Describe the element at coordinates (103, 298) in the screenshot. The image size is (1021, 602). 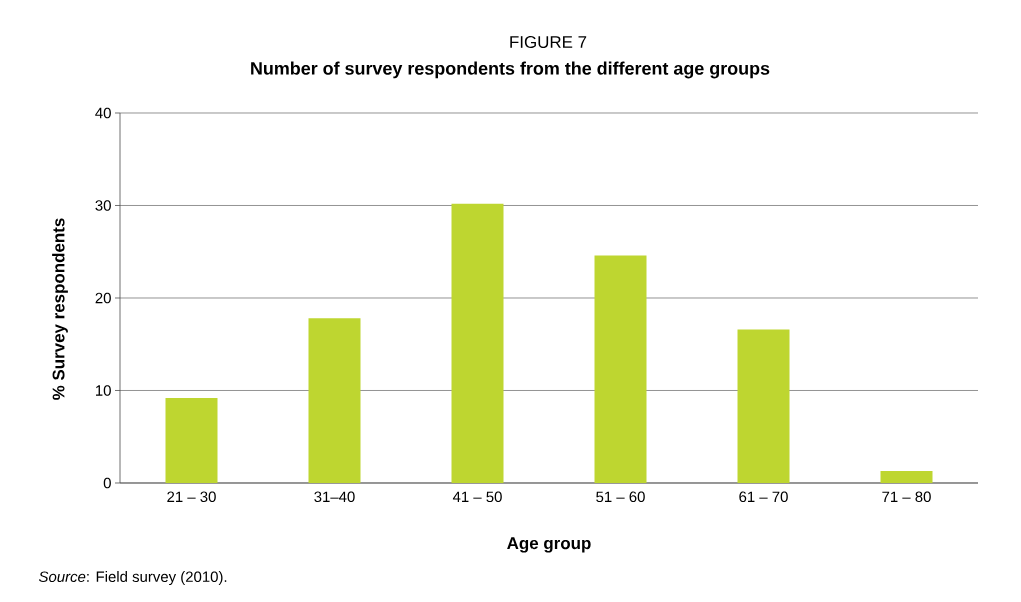
I see `y-tick-label: 20` at that location.